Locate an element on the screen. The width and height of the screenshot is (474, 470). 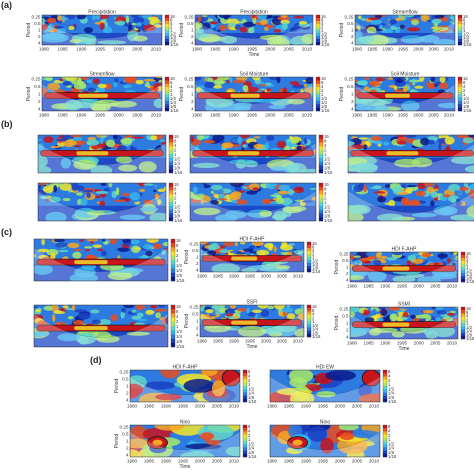
colorbar-frame is located at coordinates (173, 326).